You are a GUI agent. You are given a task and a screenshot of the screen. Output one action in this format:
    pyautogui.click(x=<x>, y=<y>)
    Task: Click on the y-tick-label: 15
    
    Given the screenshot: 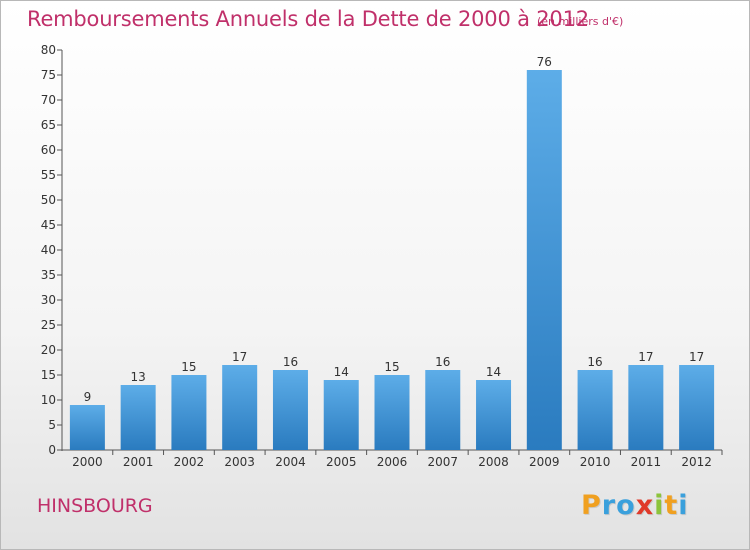 What is the action you would take?
    pyautogui.click(x=48, y=375)
    